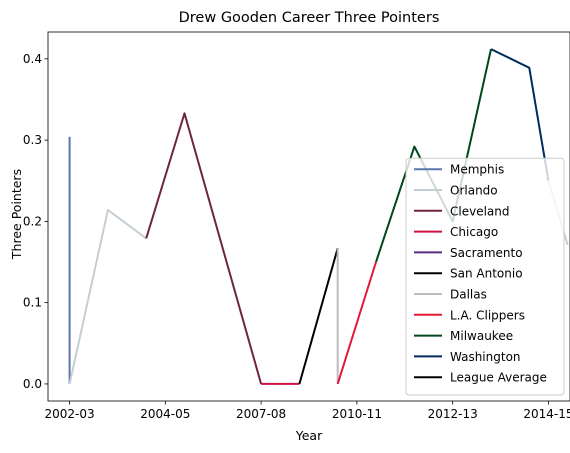 The height and width of the screenshot is (453, 570). What do you see at coordinates (107, 297) in the screenshot?
I see `series-line-orlando` at bounding box center [107, 297].